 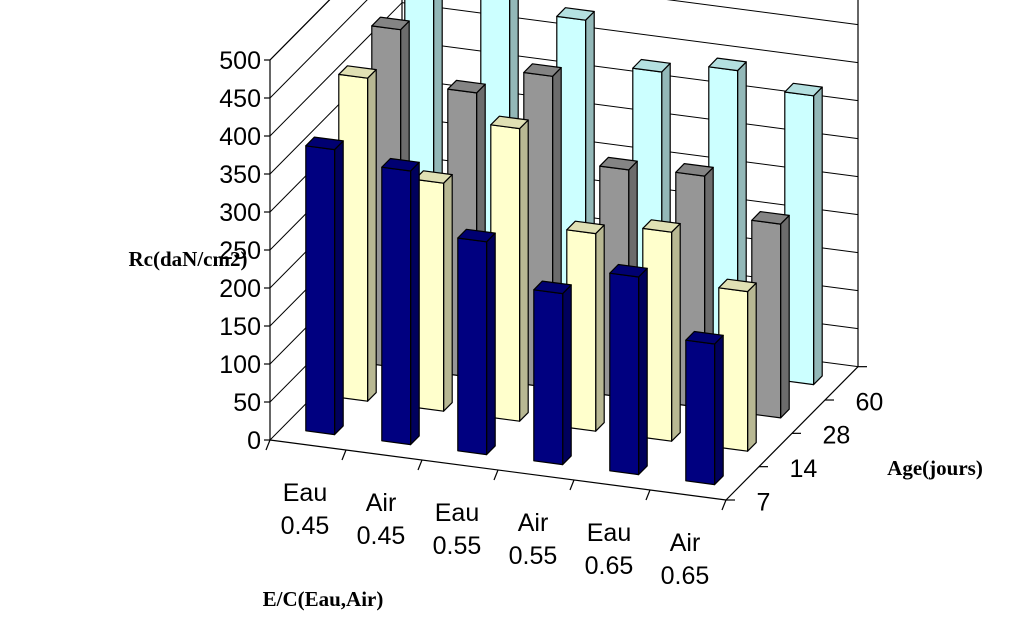 I want to click on y-tick-label: 500, so click(x=240, y=61).